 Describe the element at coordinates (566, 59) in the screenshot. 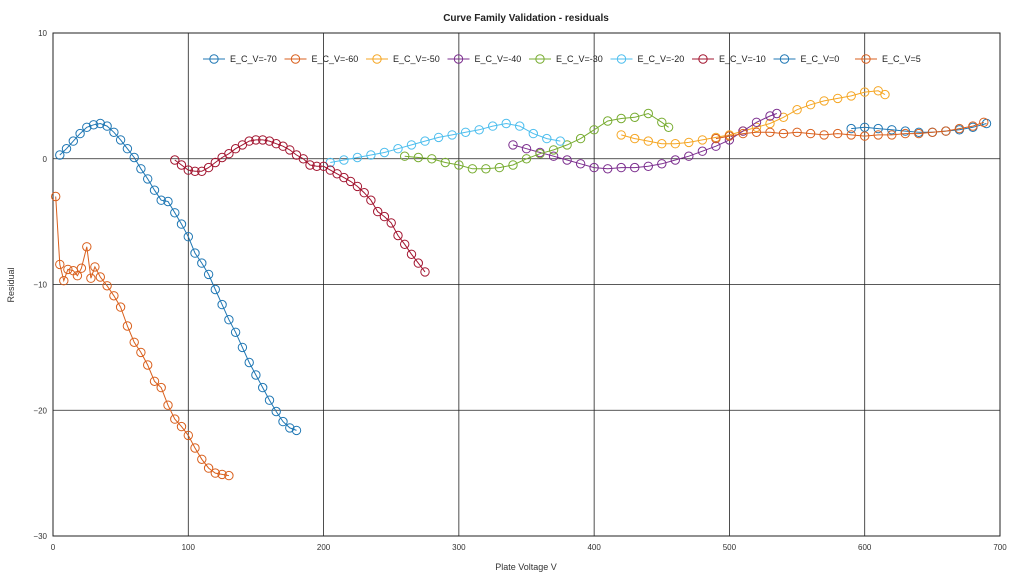

I see `legend-entry: E_C_V=-30` at that location.